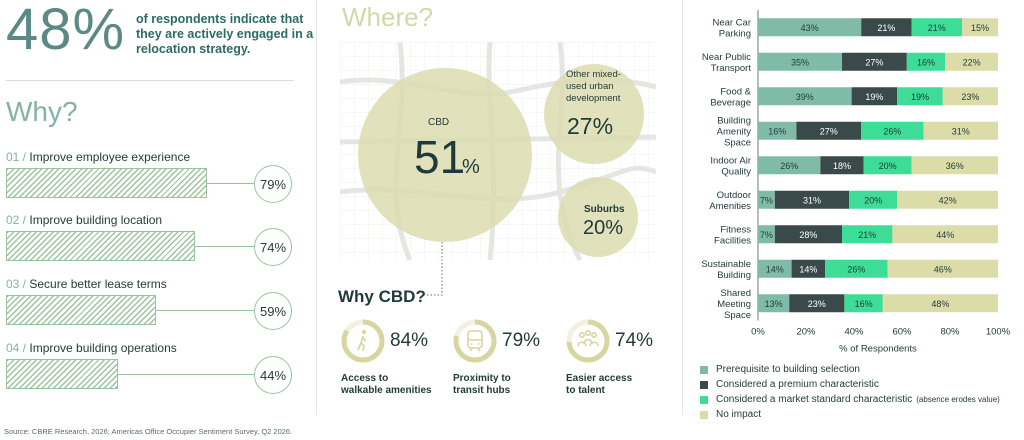  I want to click on category-label: Amenities, so click(730, 206).